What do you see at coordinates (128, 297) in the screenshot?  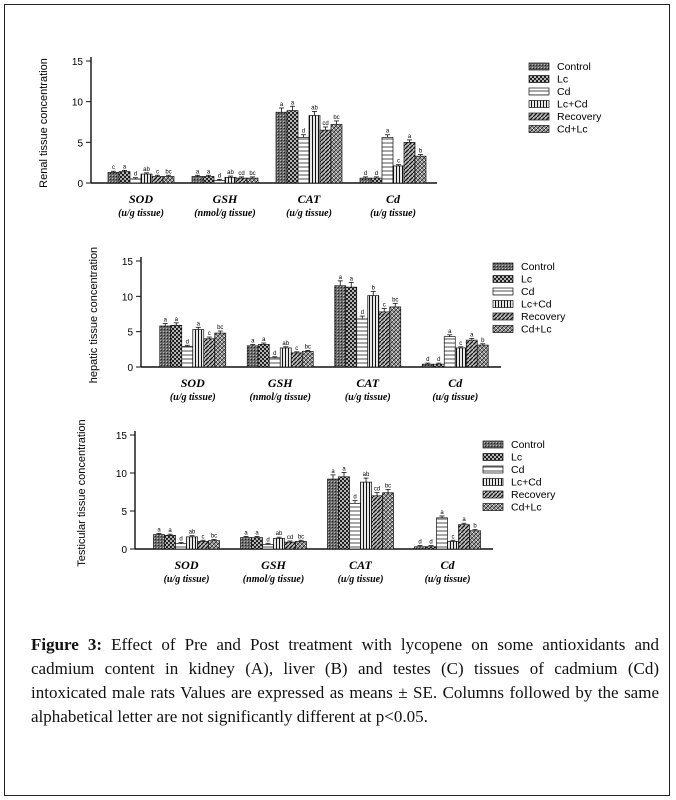 I see `y-tick-label: 10` at bounding box center [128, 297].